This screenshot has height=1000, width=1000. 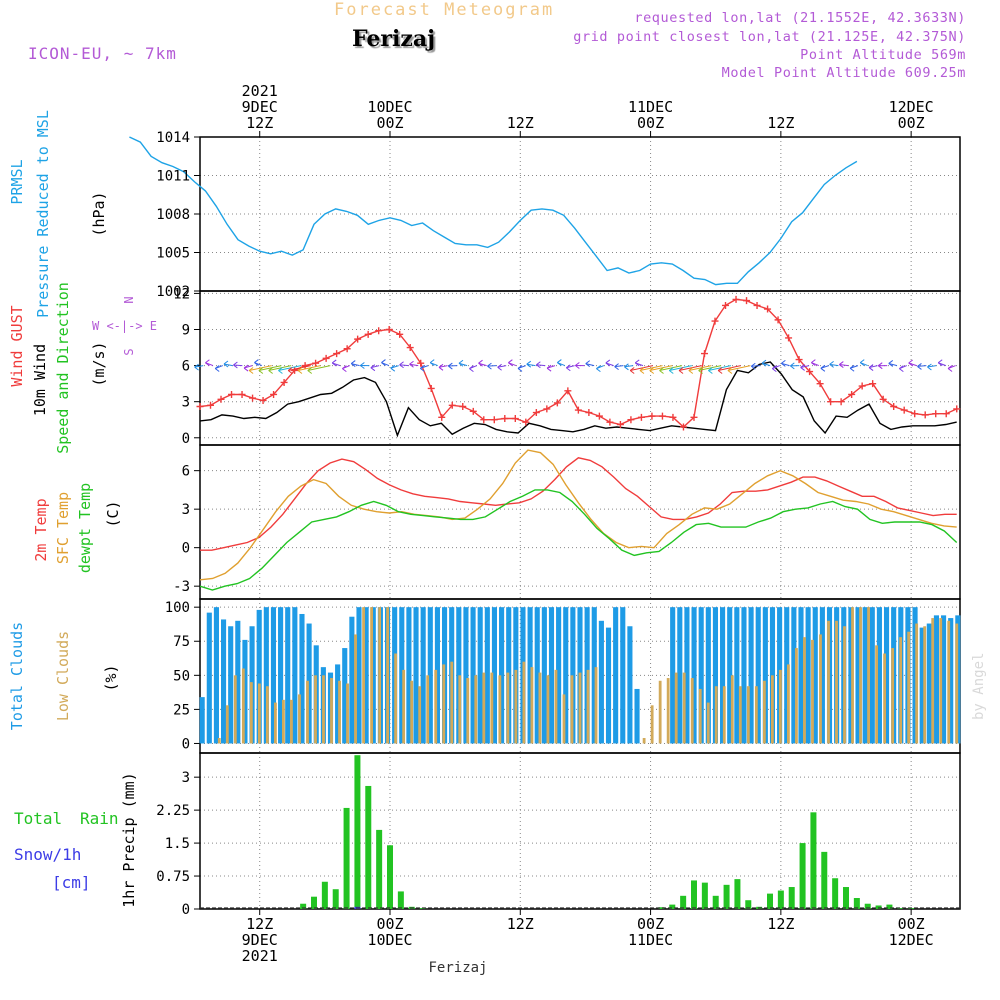 I want to click on x-tick-label-top: 10DEC, so click(x=389, y=107).